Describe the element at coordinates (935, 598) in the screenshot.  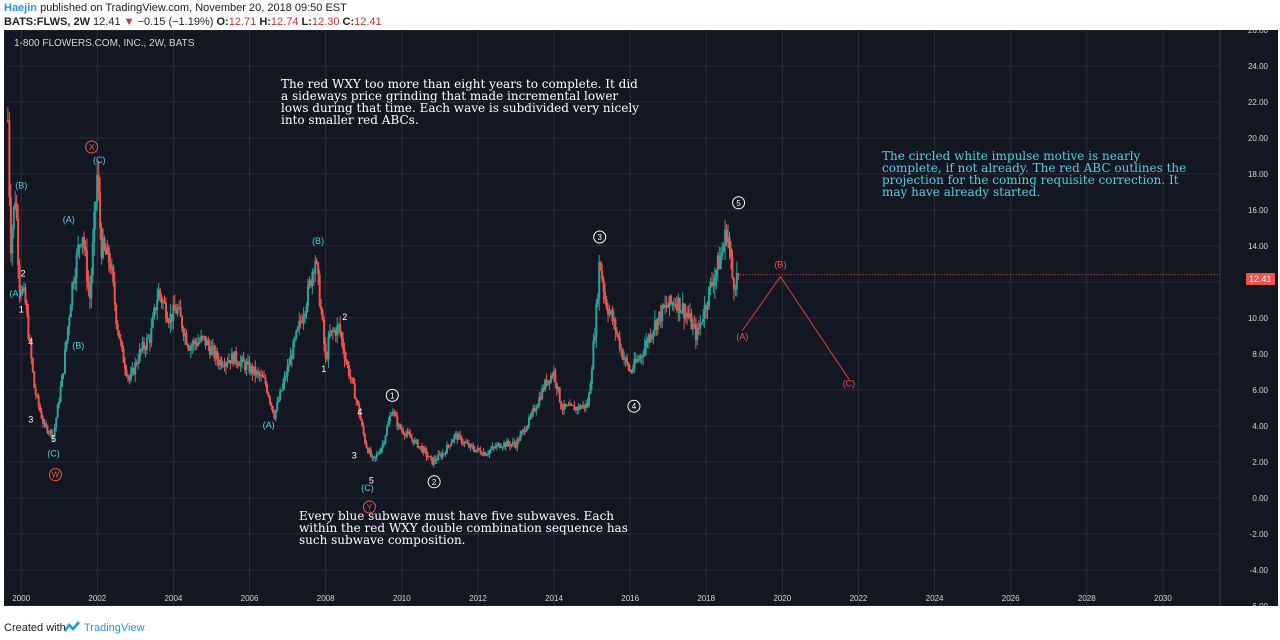
I see `x-tick-label: 2024` at that location.